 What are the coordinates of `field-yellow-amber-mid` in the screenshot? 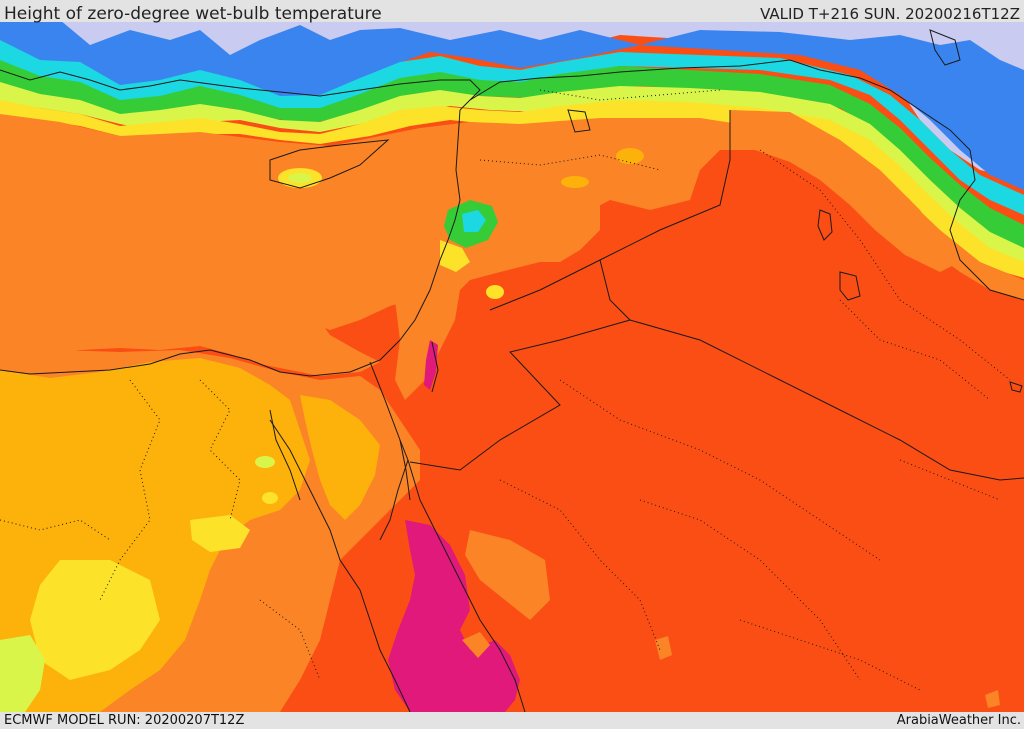 It's located at (220, 533).